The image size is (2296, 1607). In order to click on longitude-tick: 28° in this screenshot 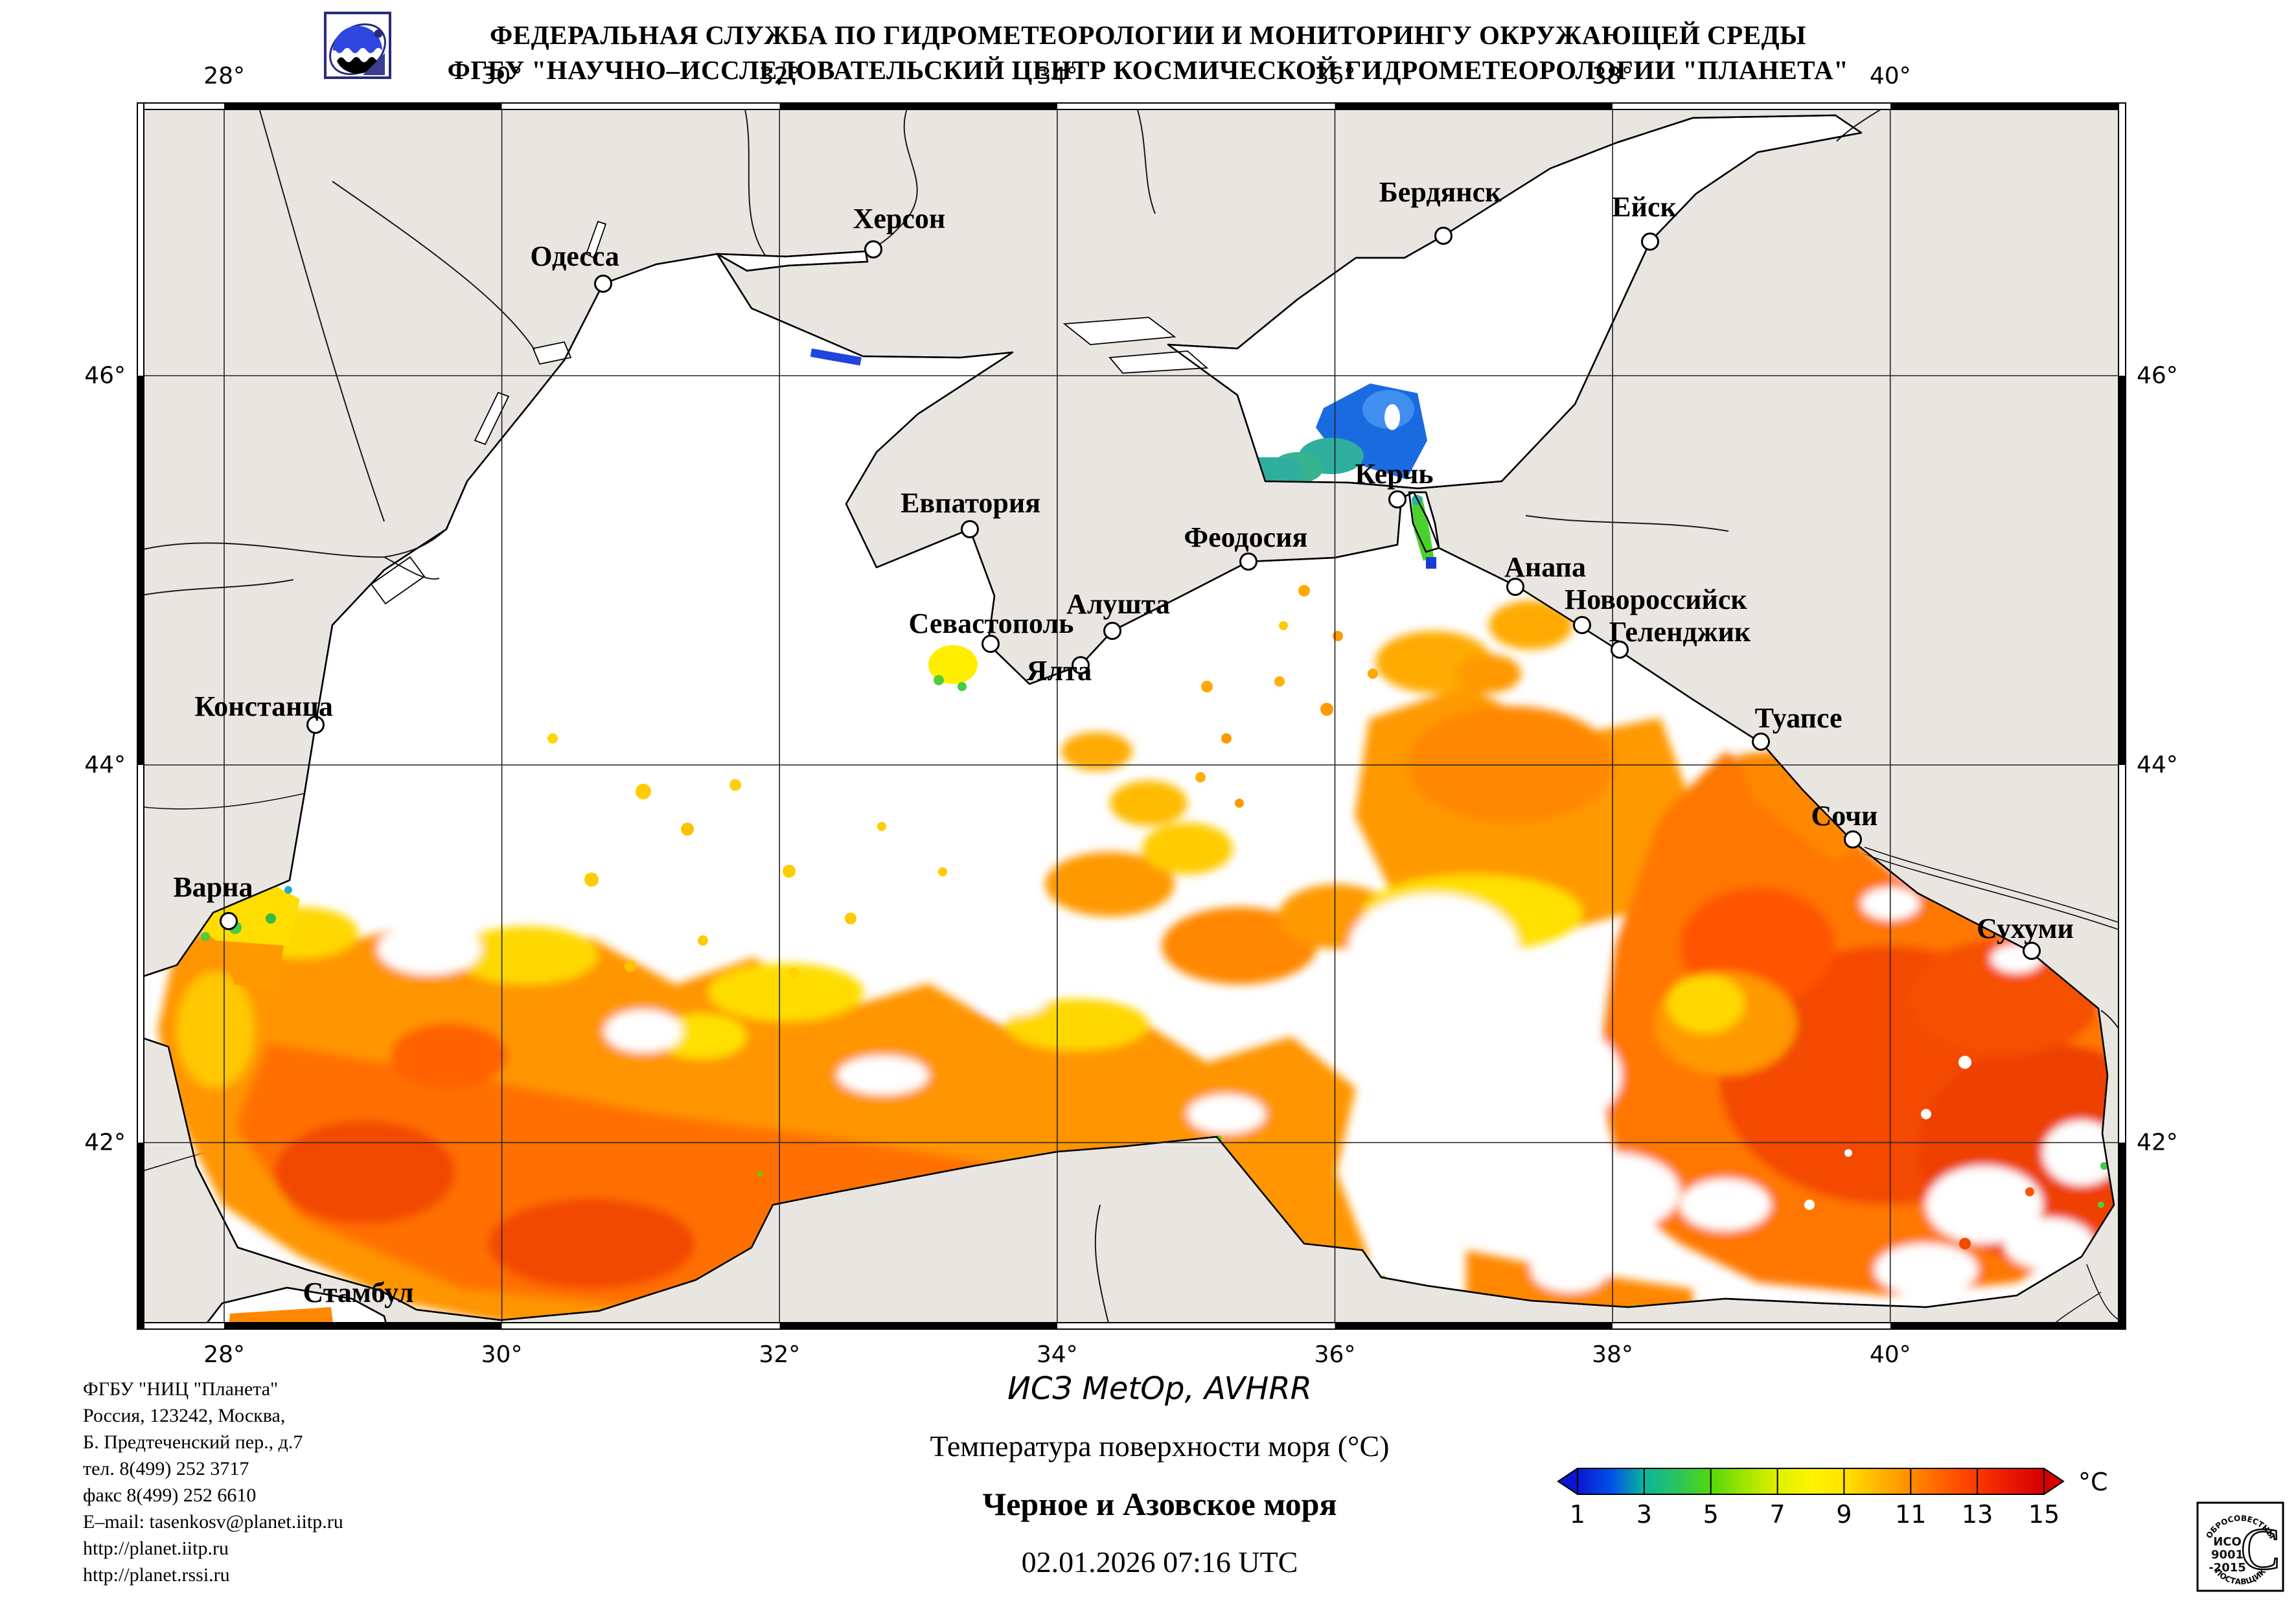, I will do `click(224, 1354)`.